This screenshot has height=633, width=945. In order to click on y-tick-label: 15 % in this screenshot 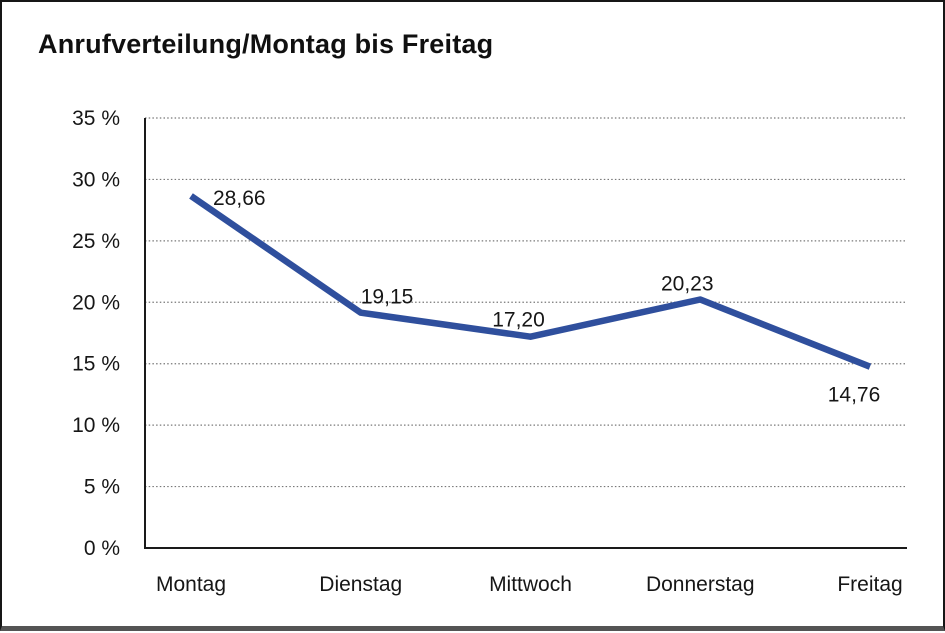, I will do `click(96, 364)`.